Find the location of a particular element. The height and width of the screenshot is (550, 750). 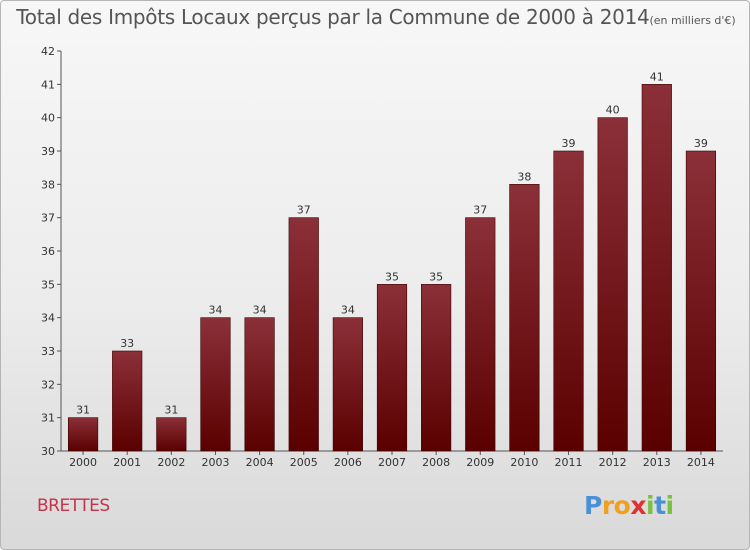

x-tick-label: 2003 is located at coordinates (215, 462).